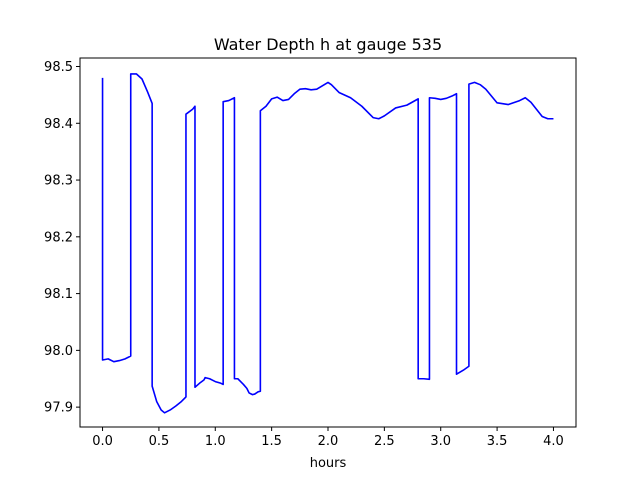 This screenshot has width=640, height=480. What do you see at coordinates (328, 44) in the screenshot?
I see `chart-title: Water Depth h at gauge 535` at bounding box center [328, 44].